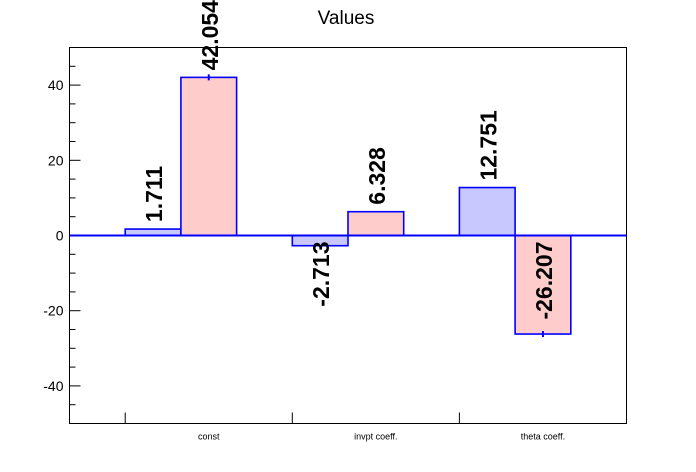  I want to click on x-category-label: const, so click(209, 437).